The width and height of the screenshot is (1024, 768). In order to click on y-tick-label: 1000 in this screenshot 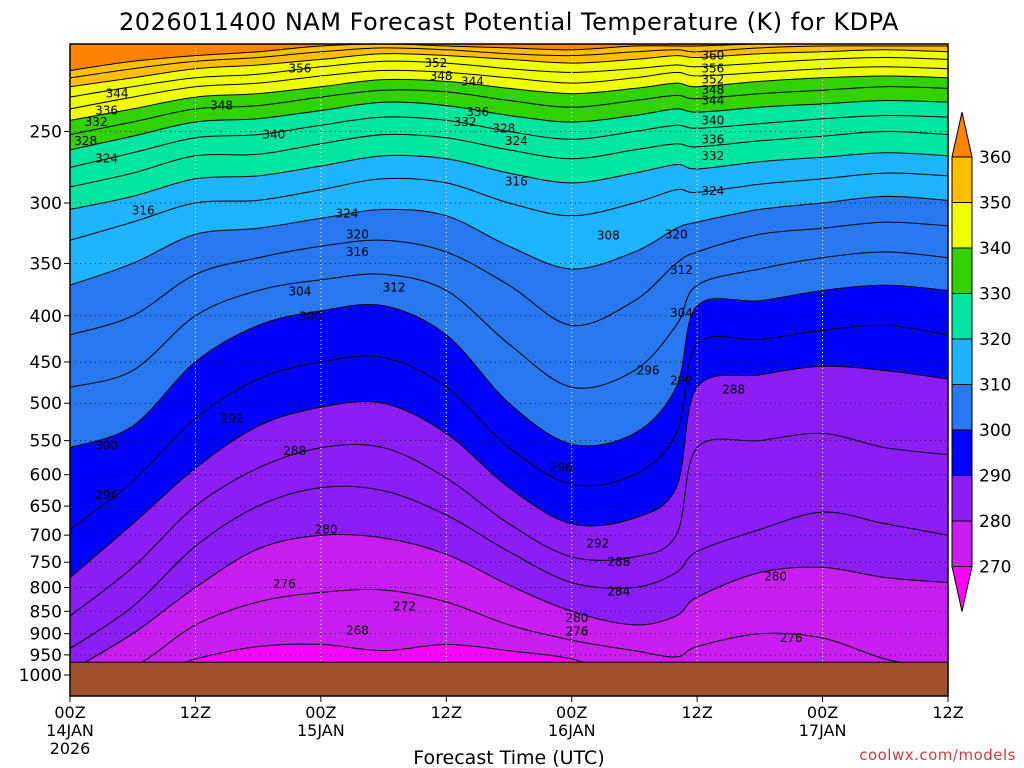, I will do `click(40, 676)`.